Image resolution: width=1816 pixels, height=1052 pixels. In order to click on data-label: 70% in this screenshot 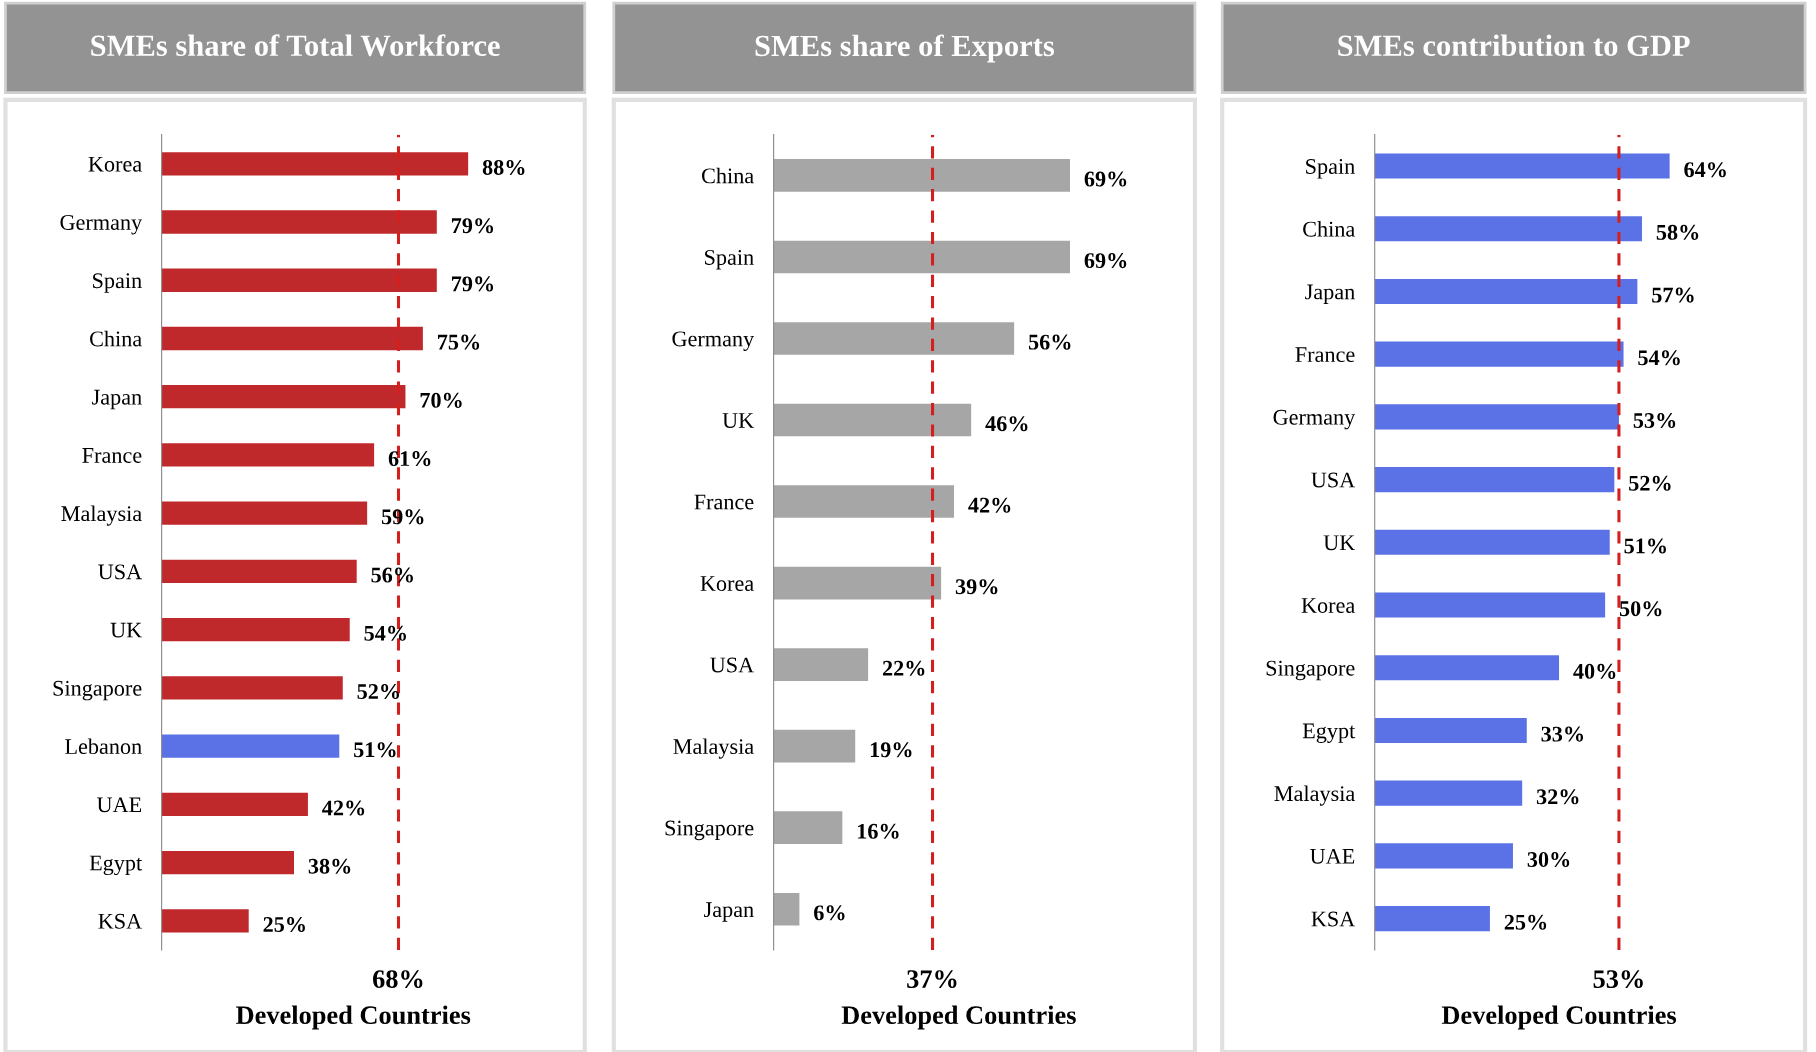, I will do `click(441, 400)`.